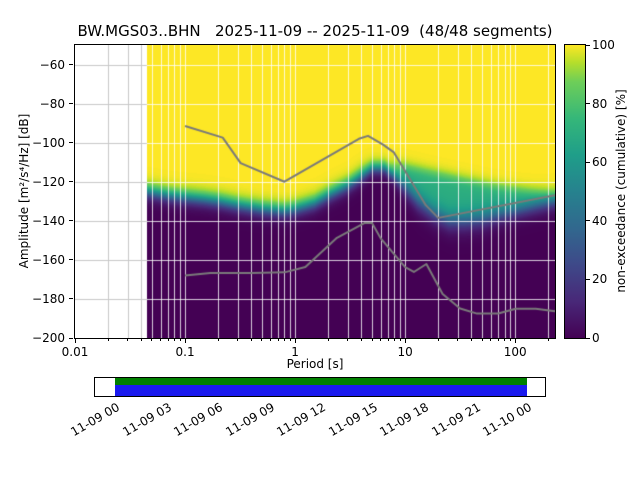 This screenshot has height=480, width=640. What do you see at coordinates (249, 420) in the screenshot?
I see `time-tick-label: 11-09 09` at bounding box center [249, 420].